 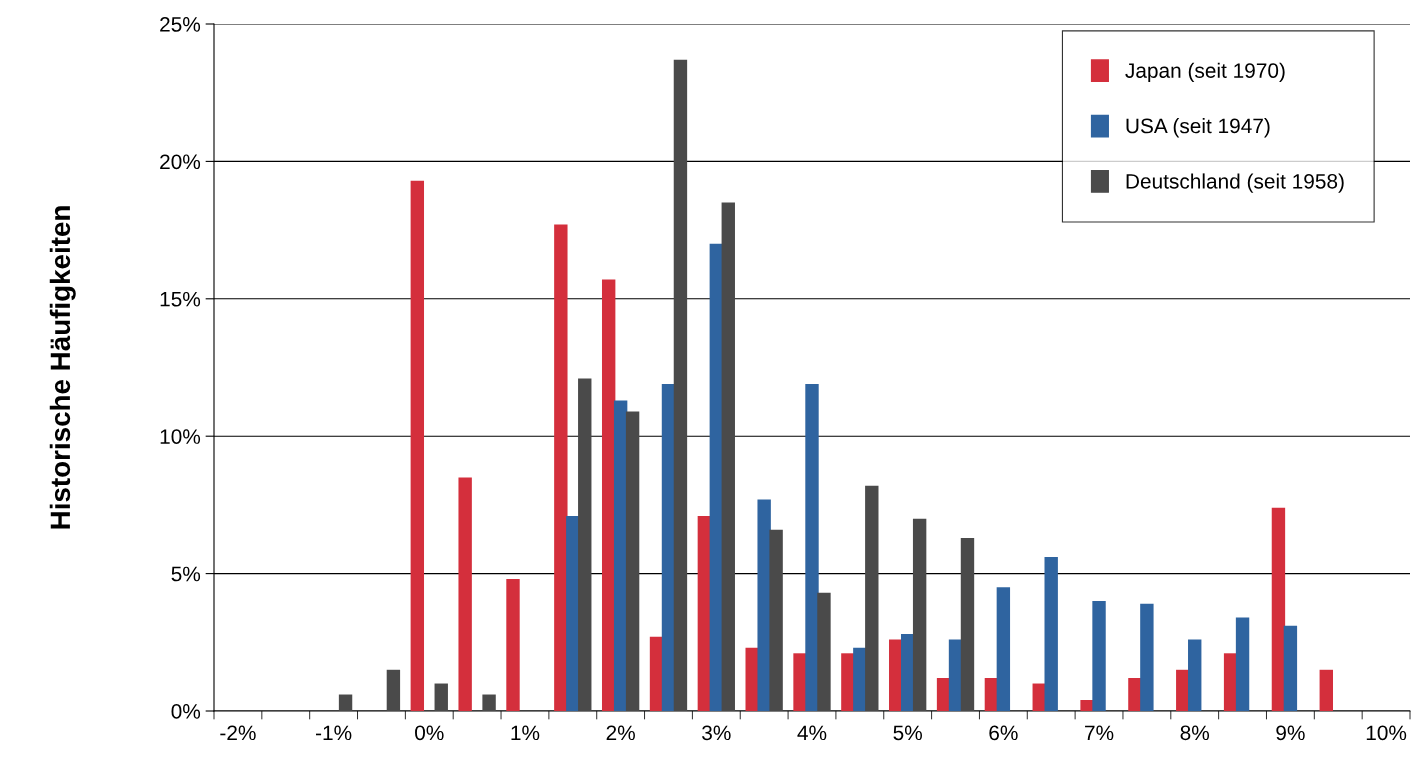 What do you see at coordinates (62, 367) in the screenshot?
I see `y-axis-title: Historische Häufigkeiten` at bounding box center [62, 367].